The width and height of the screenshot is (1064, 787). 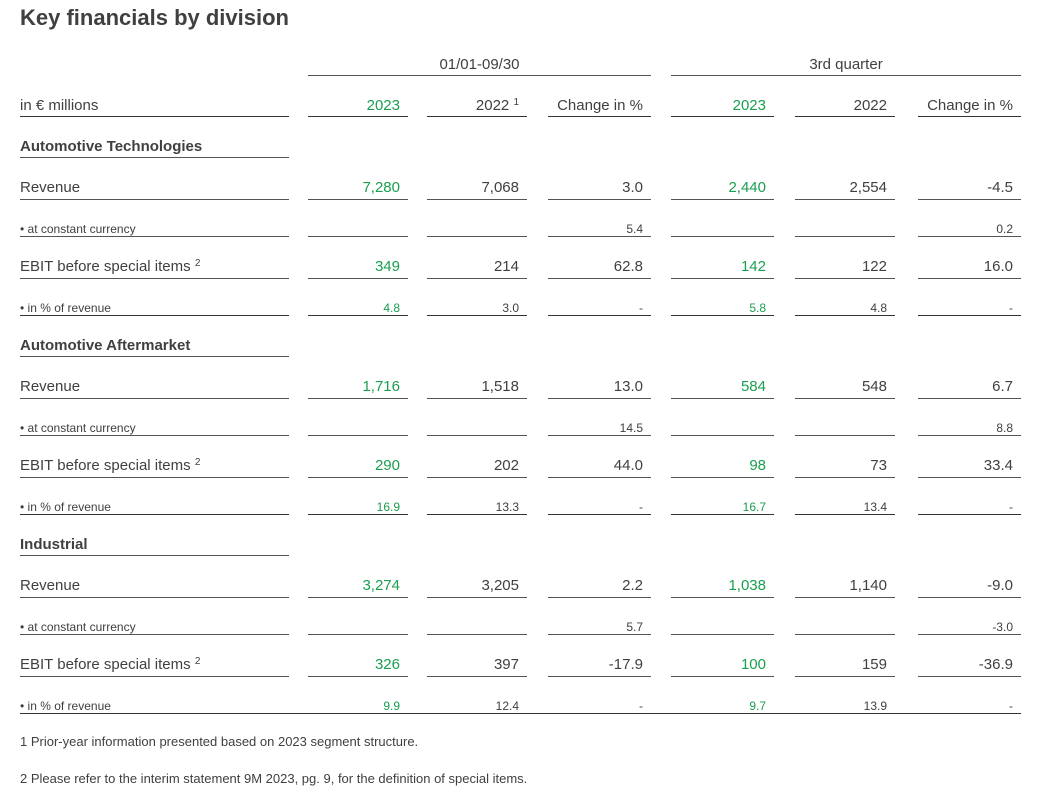 I want to click on division-heading: Automotive Aftermarket, so click(x=105, y=345).